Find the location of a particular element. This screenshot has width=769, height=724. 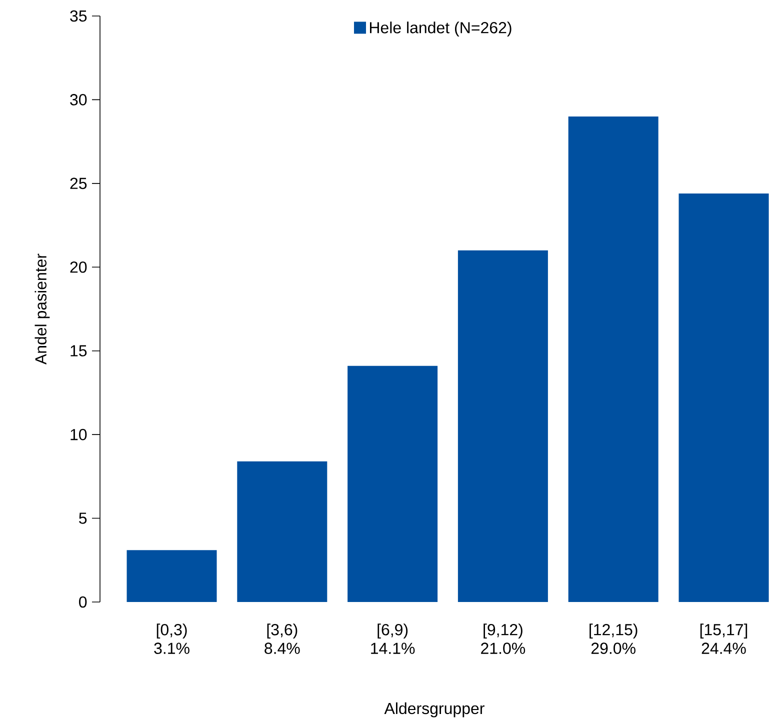

y-tick-label: 0 is located at coordinates (83, 602).